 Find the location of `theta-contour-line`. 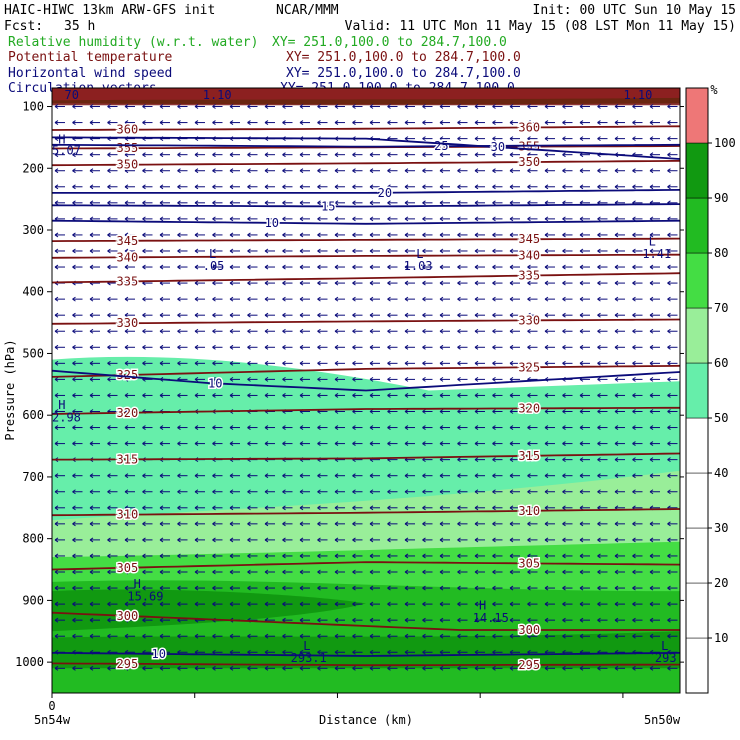

theta-contour-line is located at coordinates (366, 566).